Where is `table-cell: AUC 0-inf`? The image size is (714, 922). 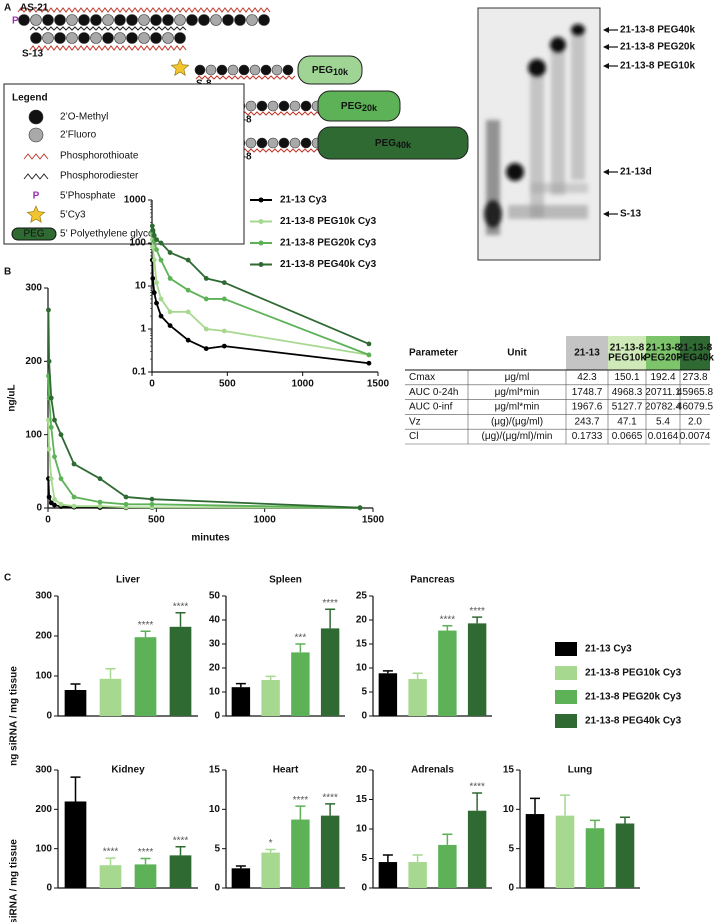
table-cell: AUC 0-inf is located at coordinates (431, 407).